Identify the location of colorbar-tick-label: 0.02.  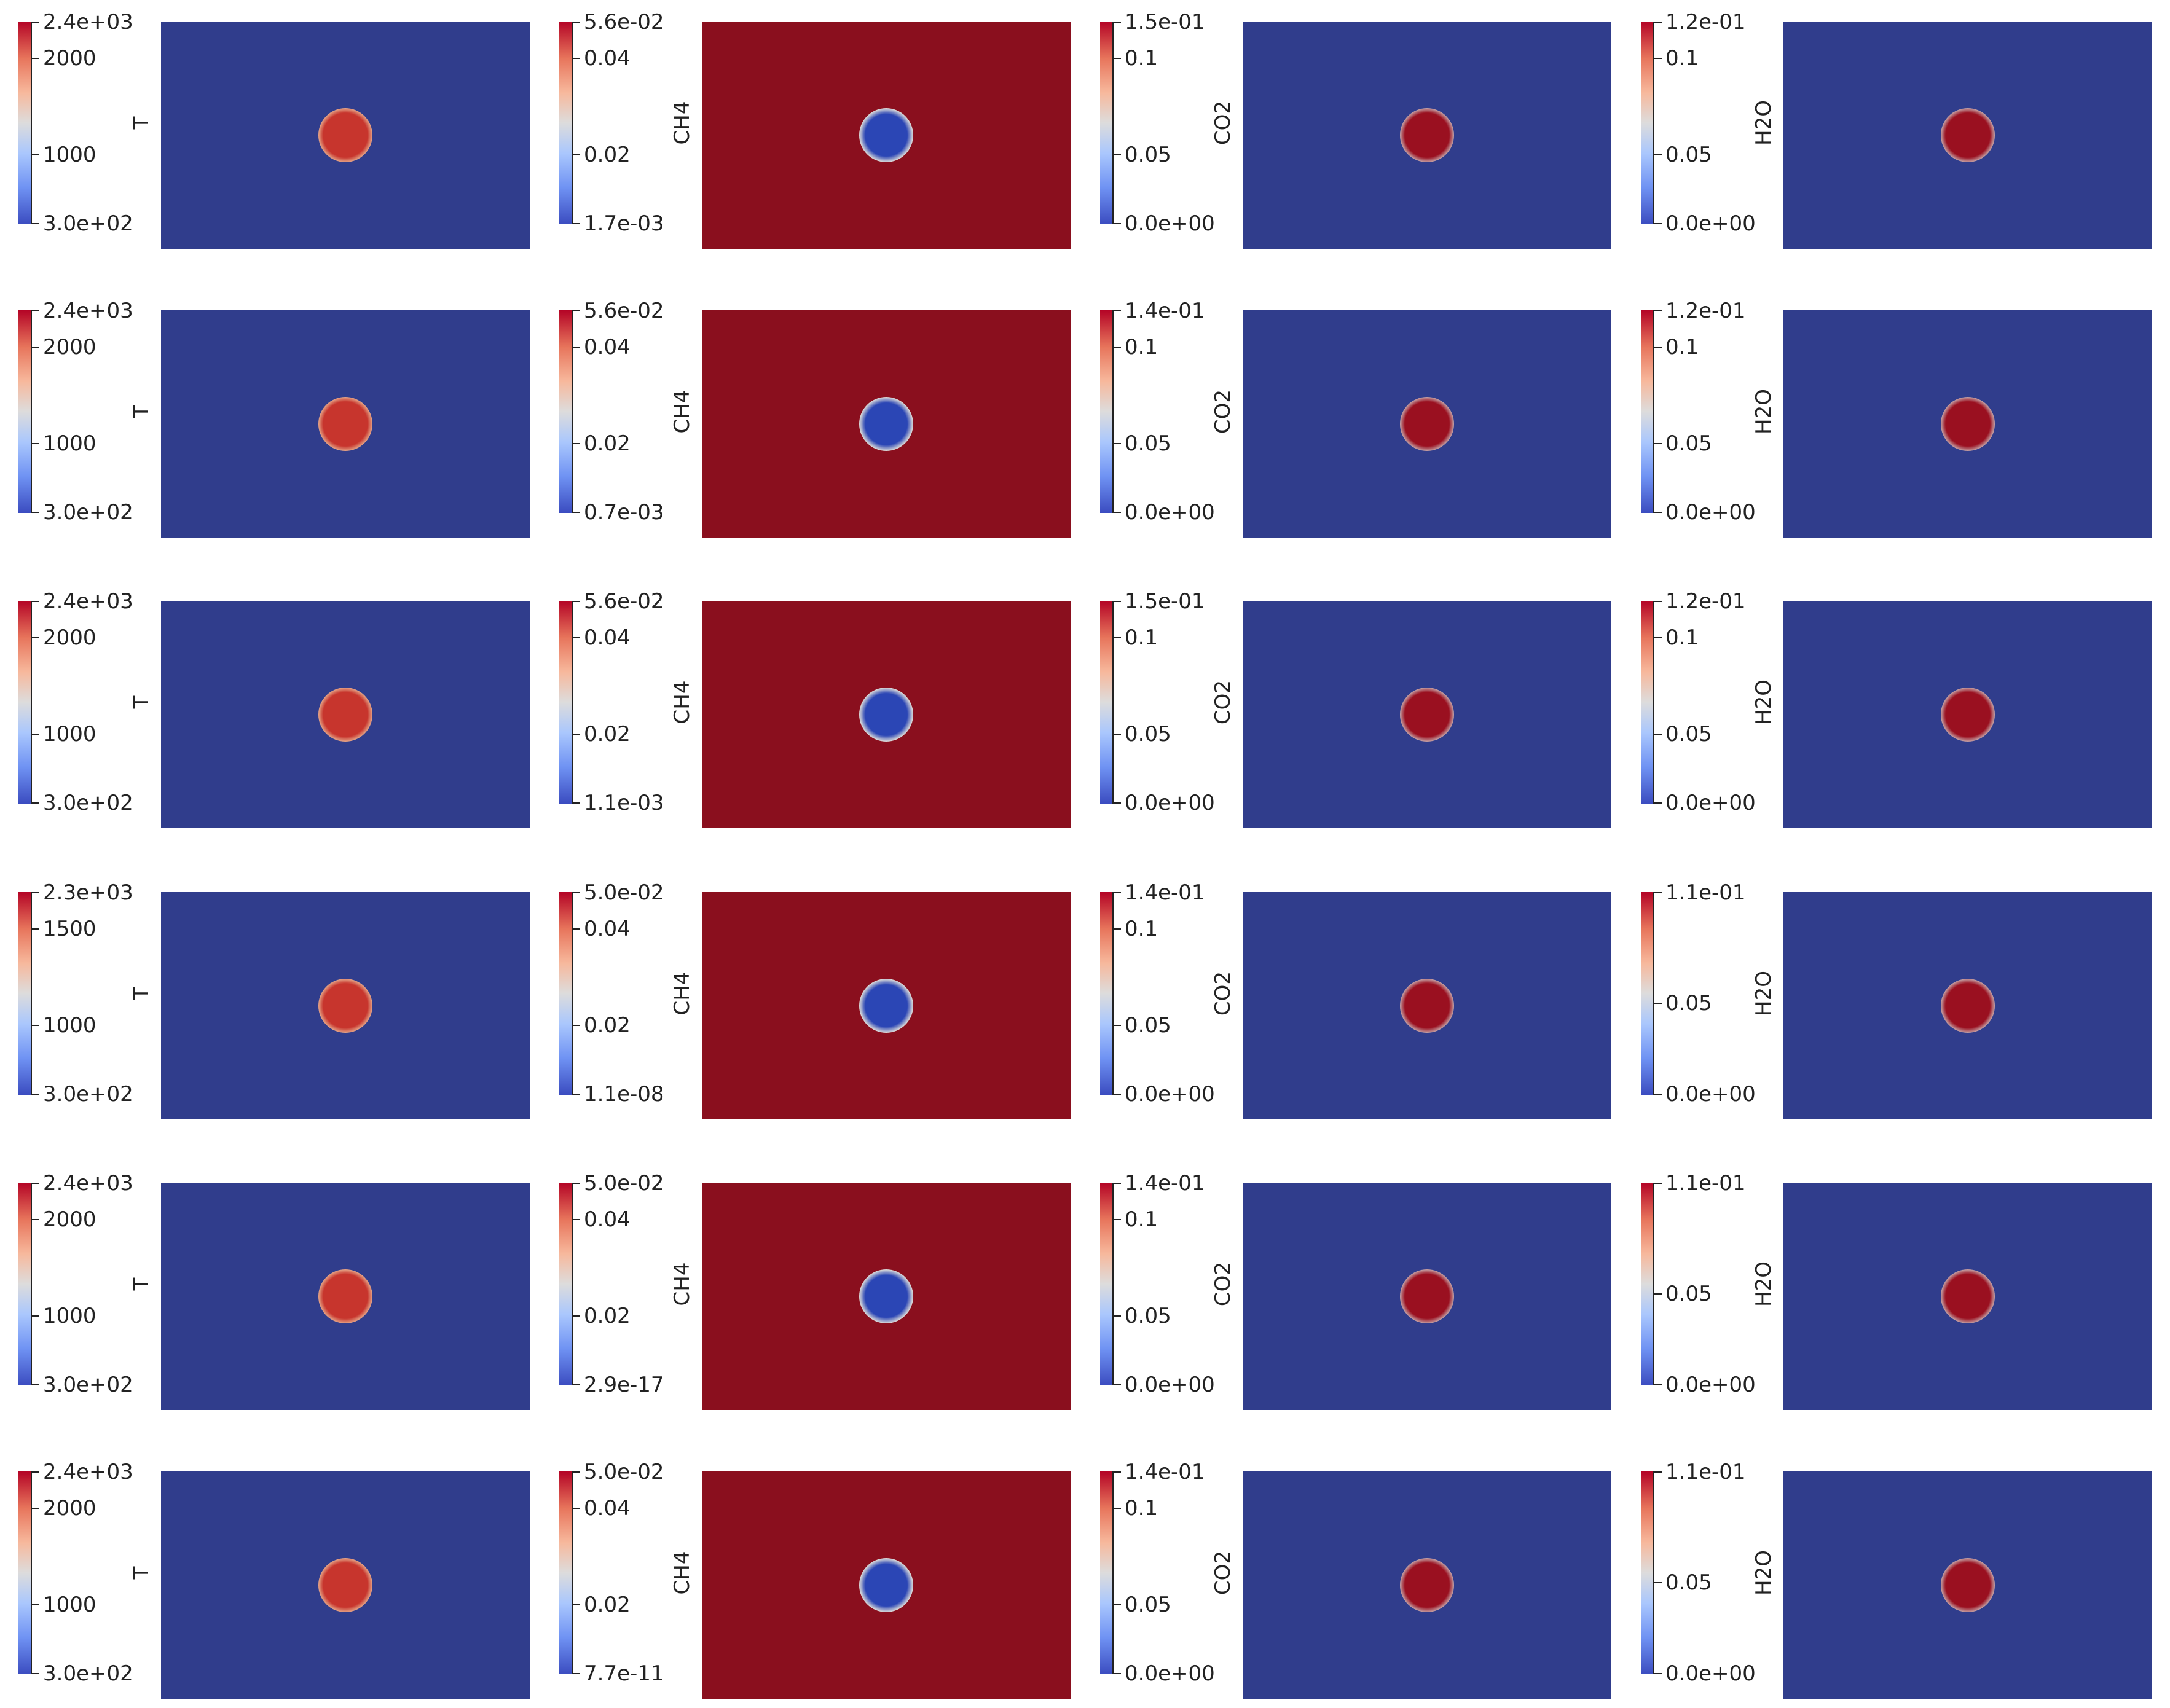
(607, 155).